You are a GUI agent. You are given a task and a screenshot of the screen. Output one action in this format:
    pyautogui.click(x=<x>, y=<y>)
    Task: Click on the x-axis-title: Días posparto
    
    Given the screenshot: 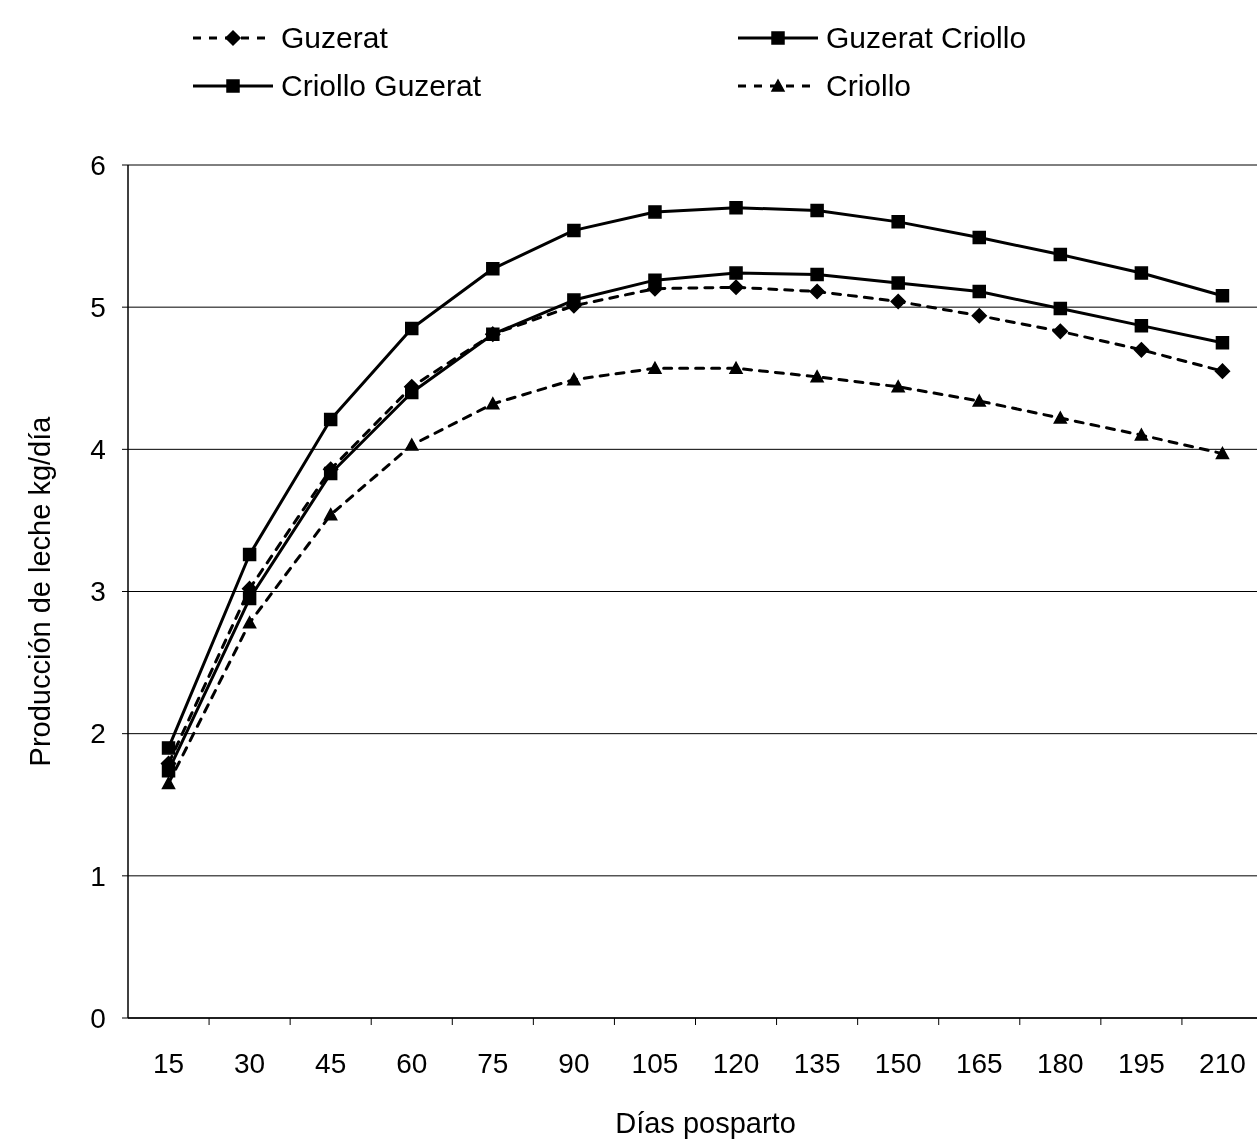 What is the action you would take?
    pyautogui.click(x=705, y=1123)
    